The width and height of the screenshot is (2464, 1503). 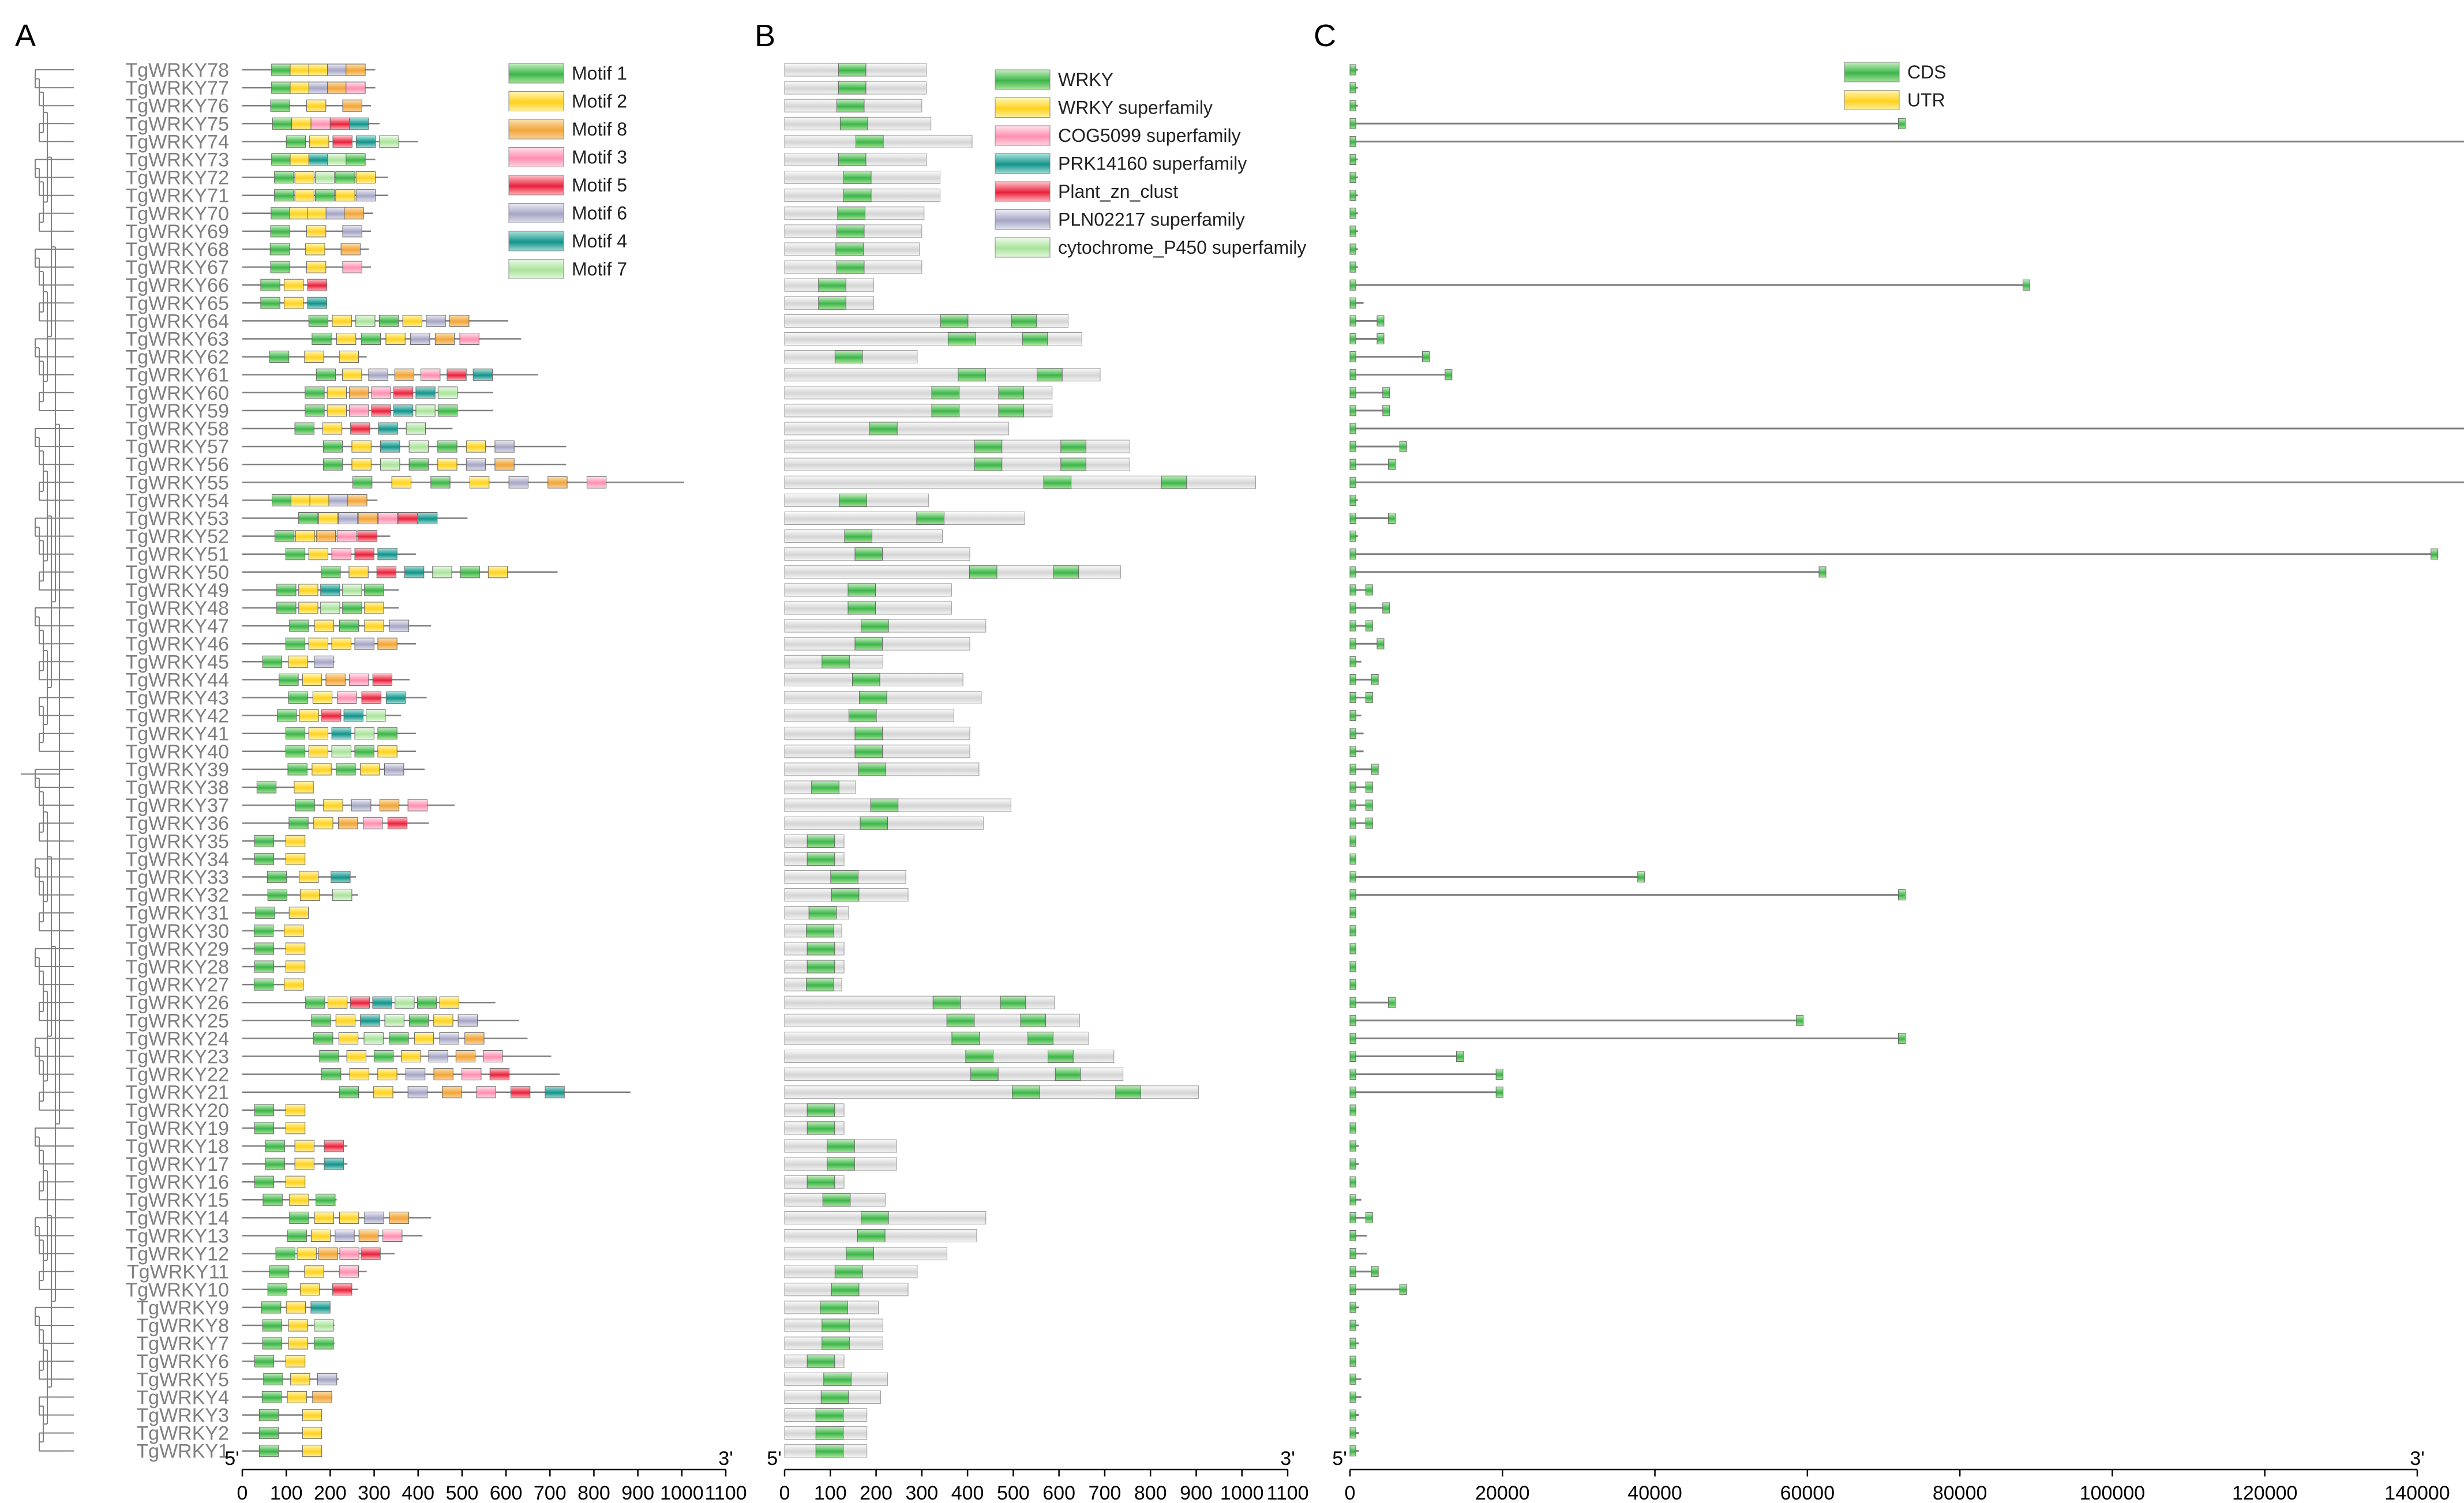 What do you see at coordinates (178, 393) in the screenshot?
I see `gene-label: TgWRKY60` at bounding box center [178, 393].